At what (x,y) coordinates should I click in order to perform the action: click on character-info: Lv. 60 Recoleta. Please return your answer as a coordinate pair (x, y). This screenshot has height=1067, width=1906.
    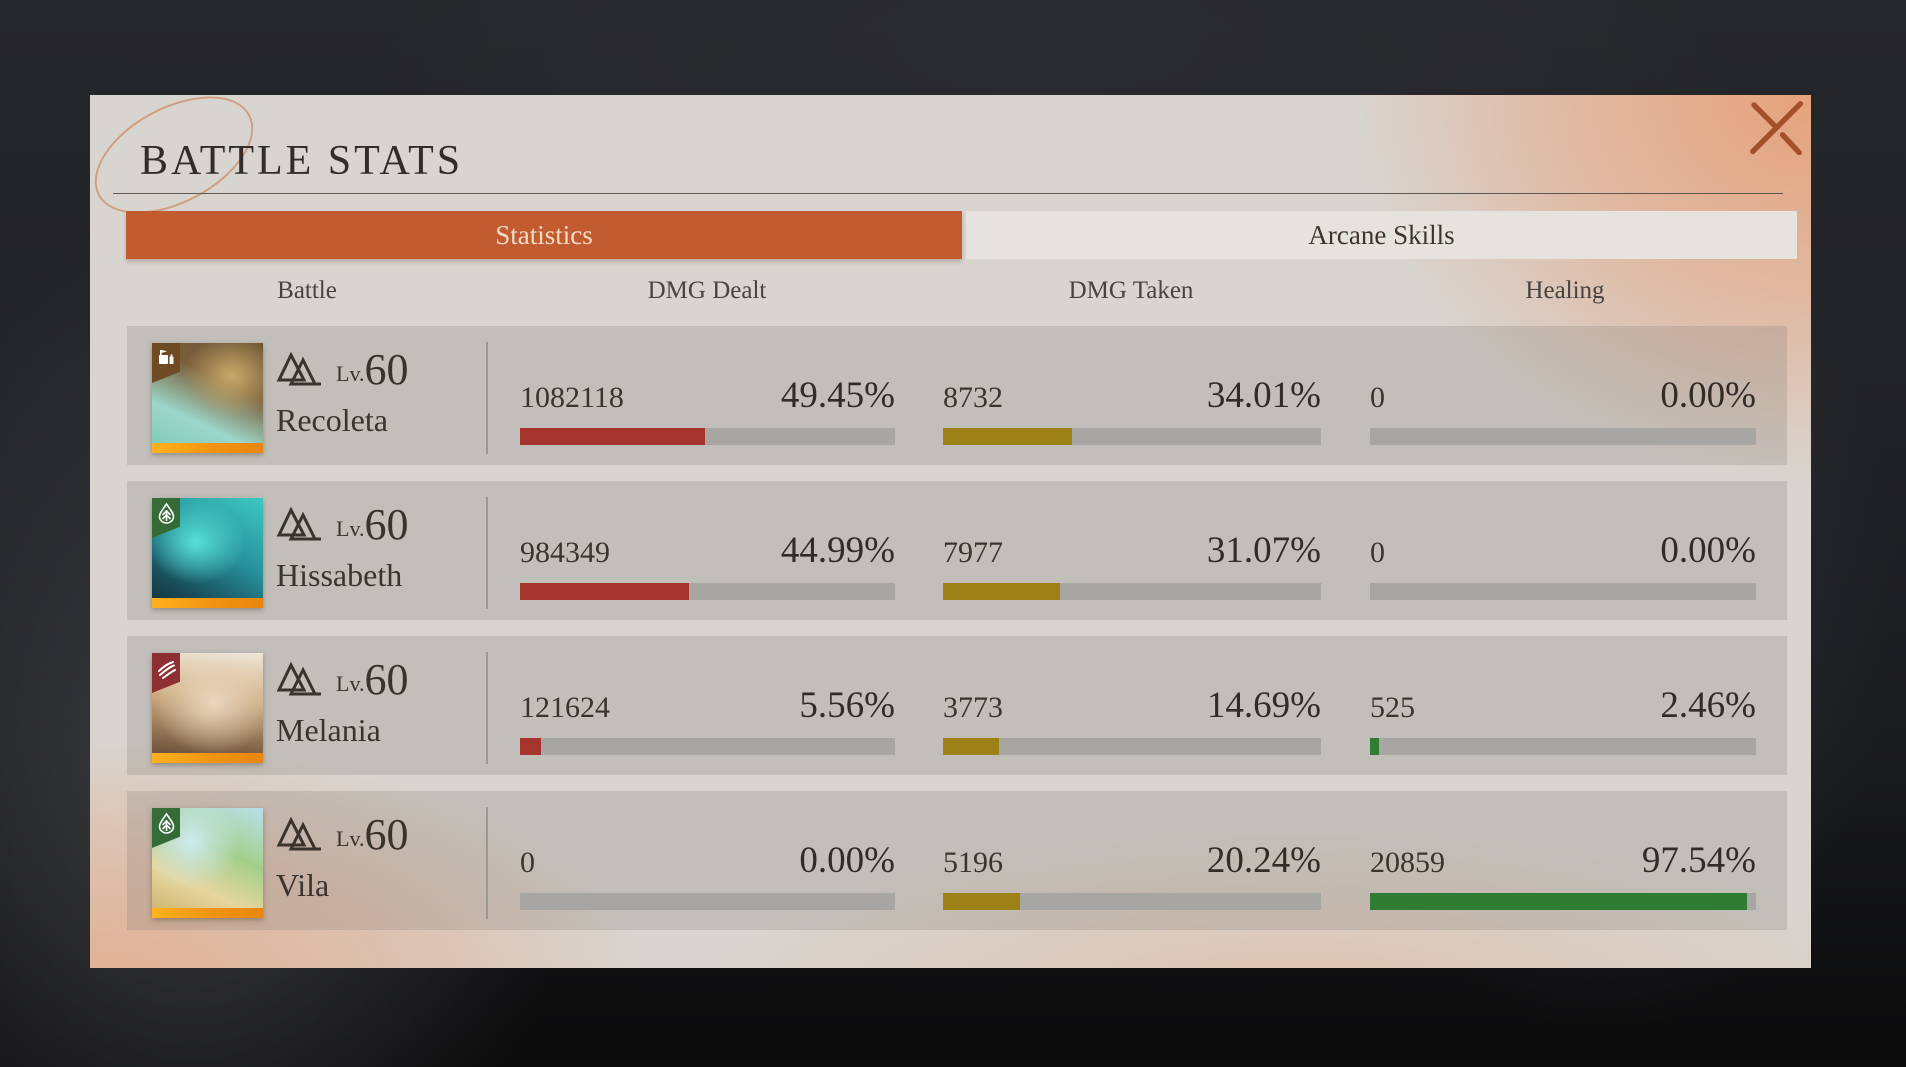
    Looking at the image, I should click on (342, 392).